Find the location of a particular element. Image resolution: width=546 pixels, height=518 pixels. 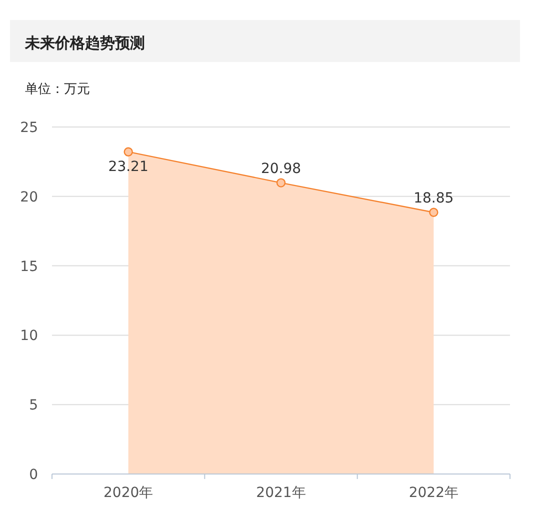

y-tick-label: 15 is located at coordinates (29, 266).